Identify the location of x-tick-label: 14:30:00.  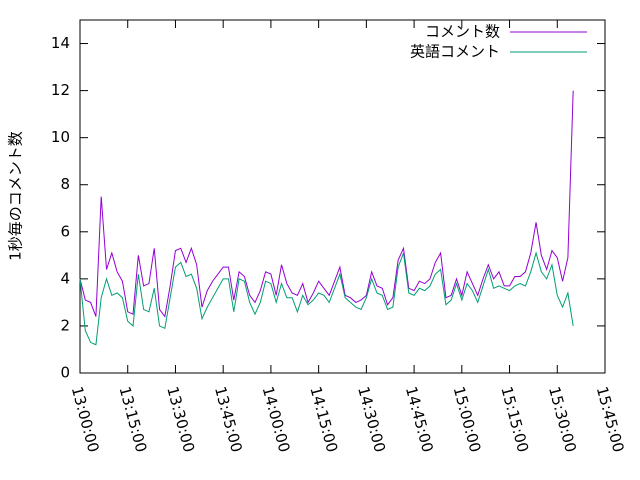
(371, 420).